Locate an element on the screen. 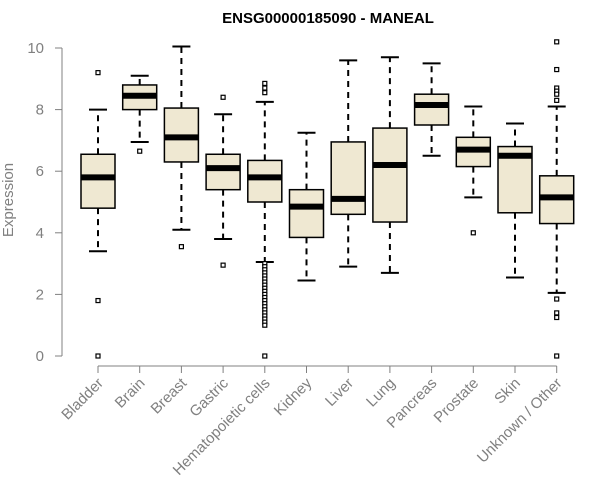  box-pancreas is located at coordinates (431, 109).